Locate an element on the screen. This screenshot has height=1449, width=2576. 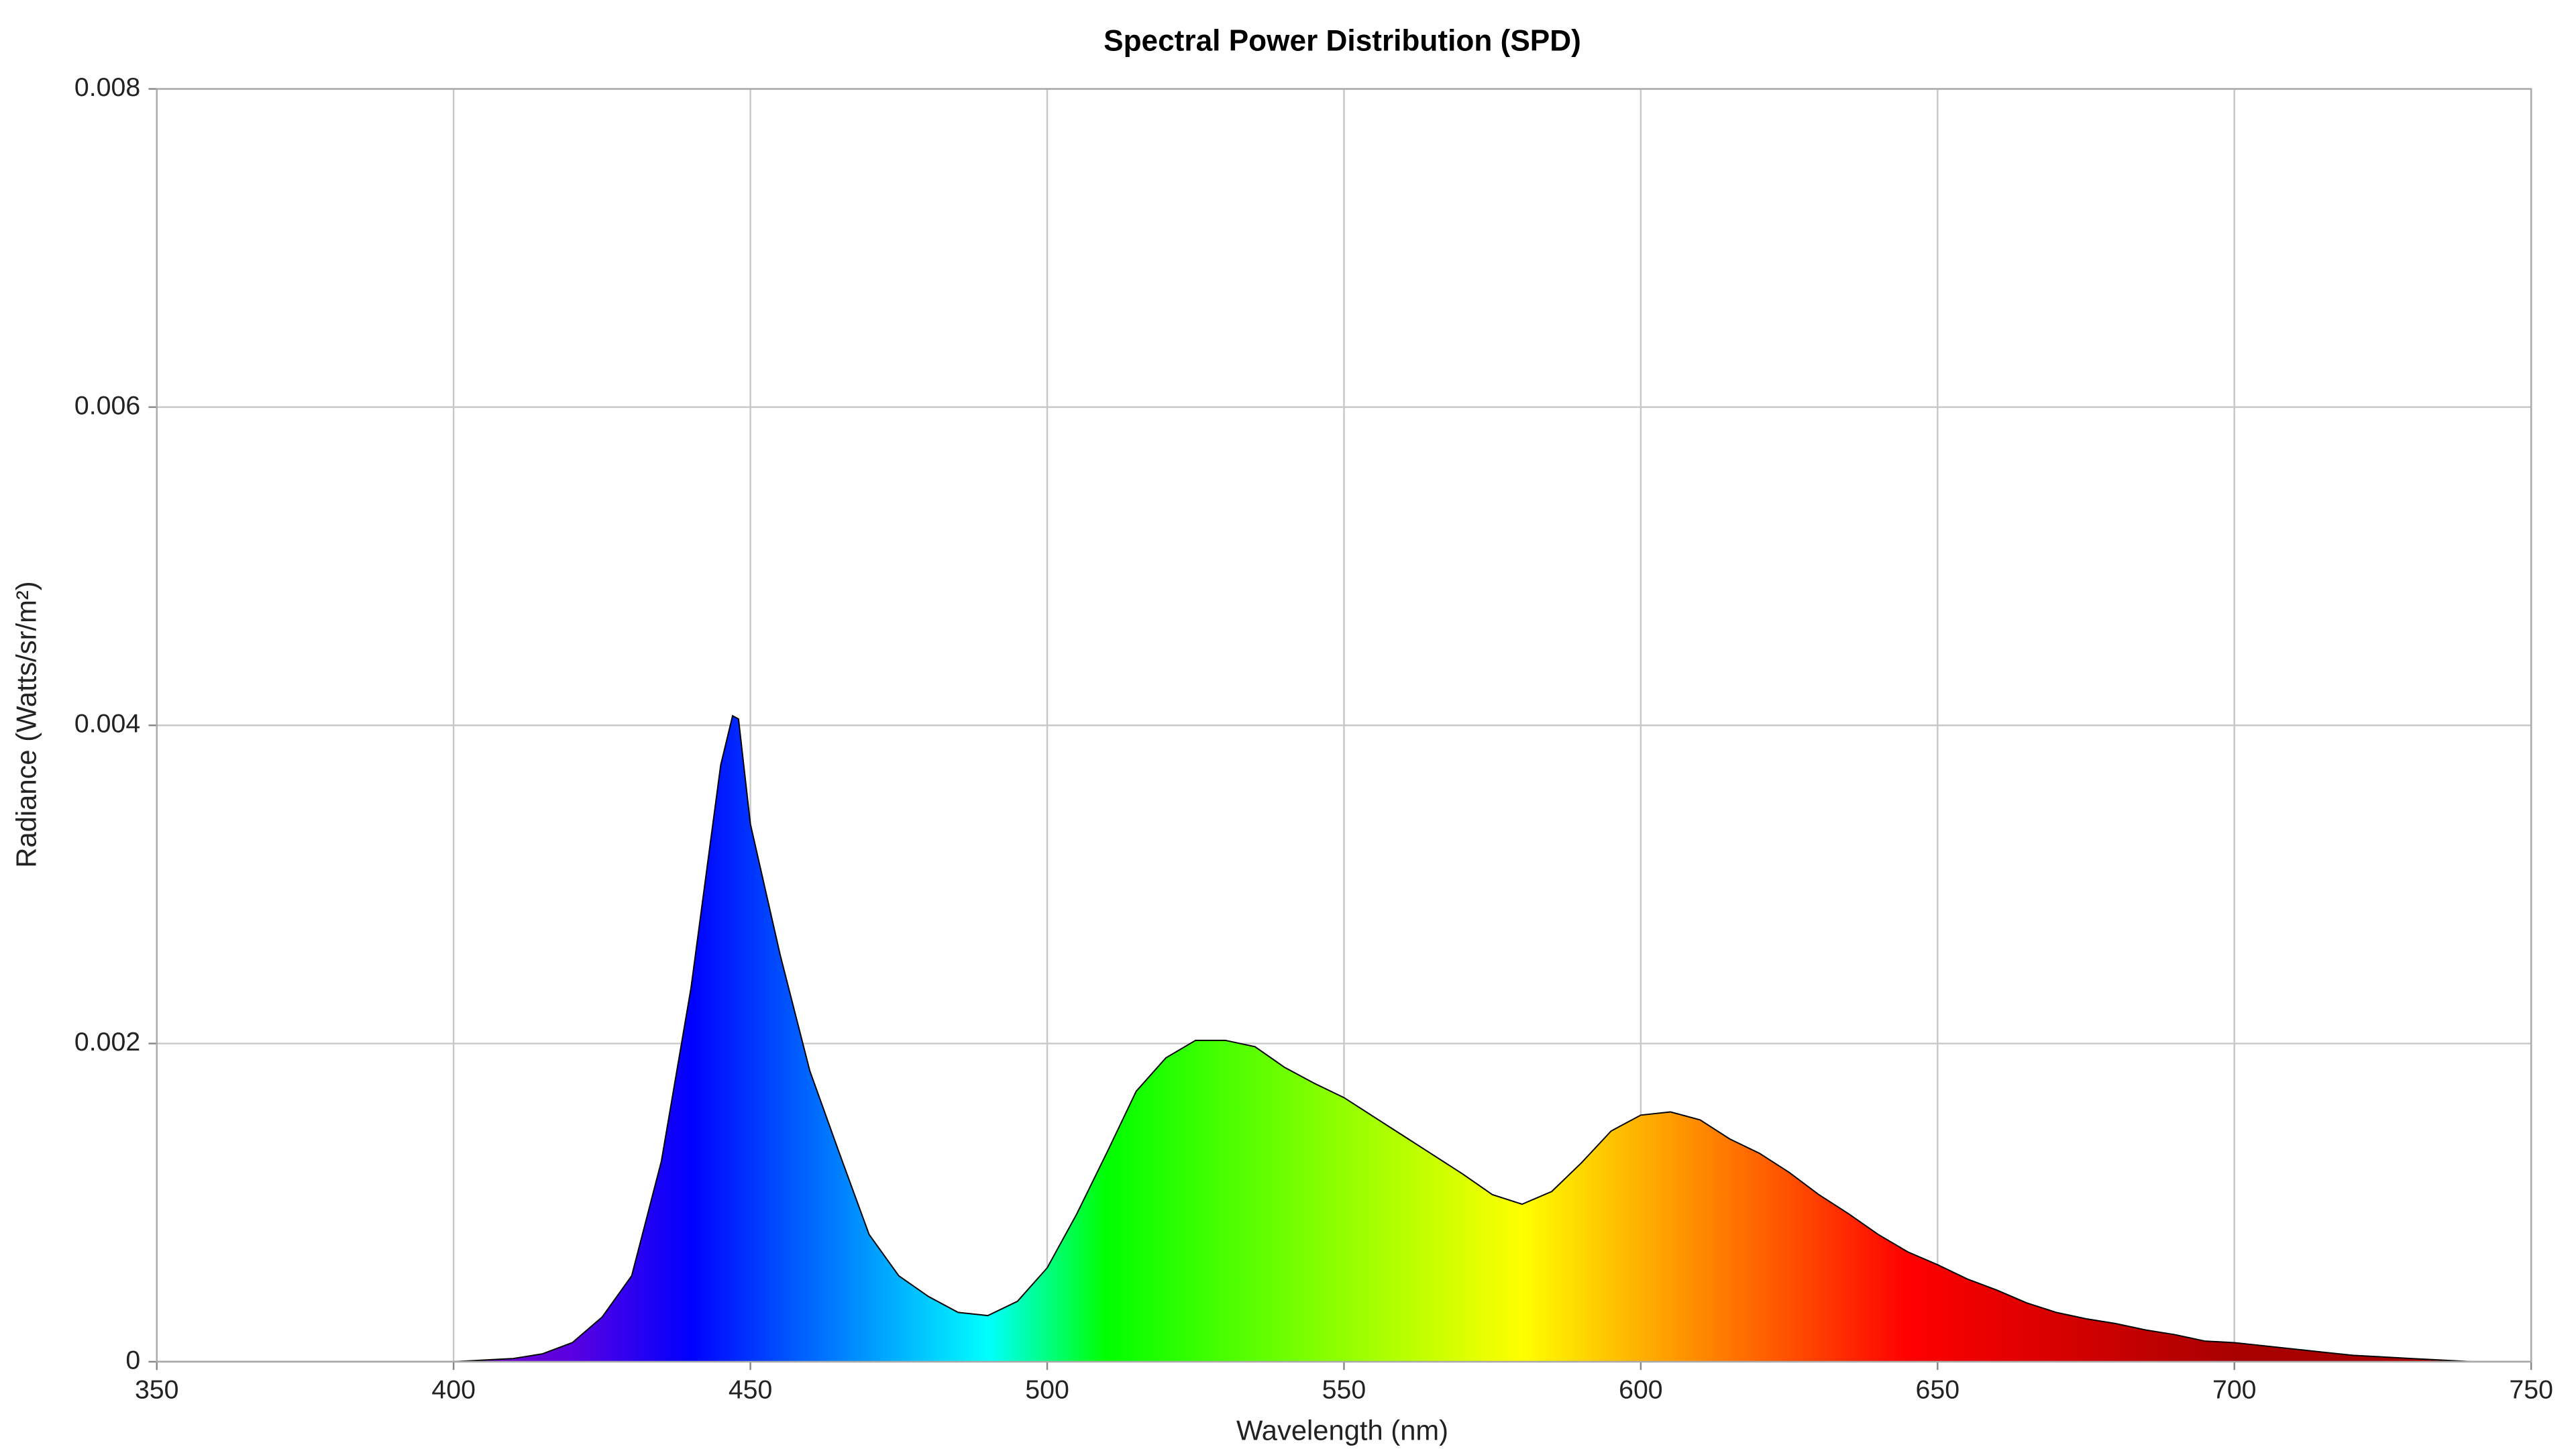
y-tick-label: 0 is located at coordinates (132, 1360).